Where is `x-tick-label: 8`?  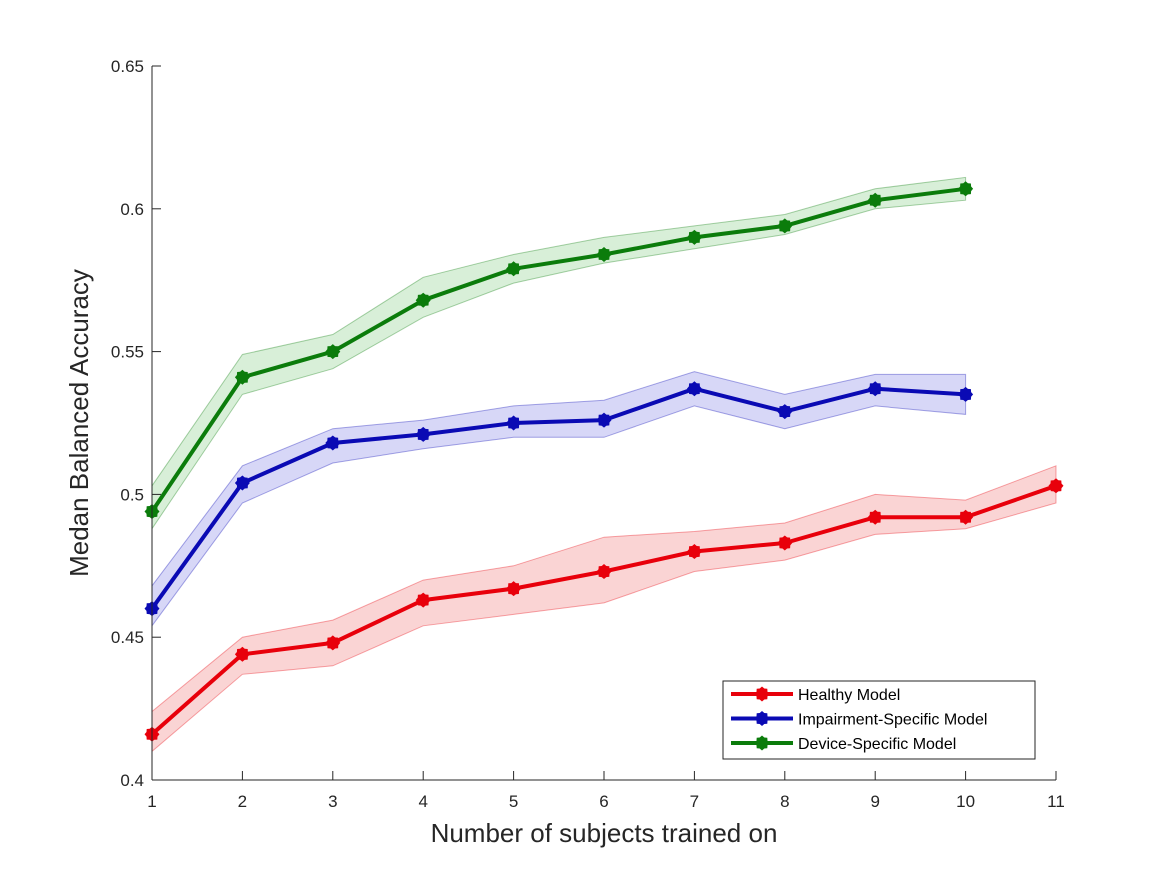
x-tick-label: 8 is located at coordinates (784, 801).